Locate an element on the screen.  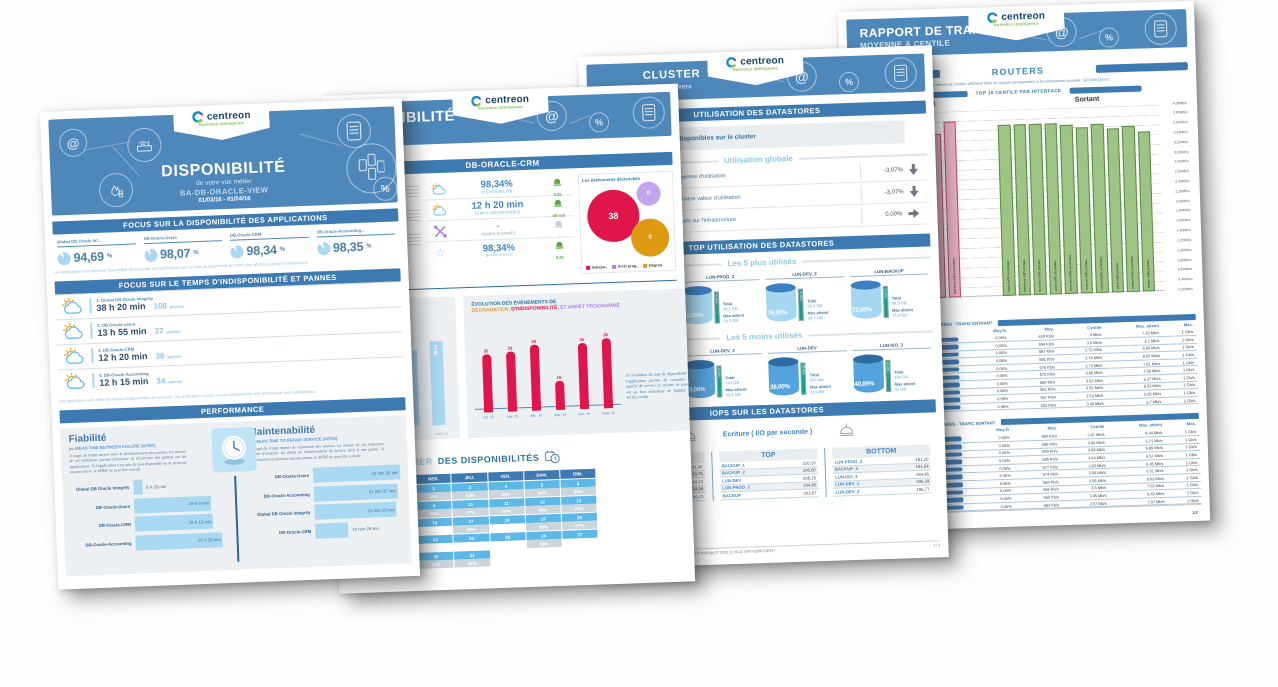
events-legend: Indispo., Arrêt prog., Dégrad. is located at coordinates (629, 266).